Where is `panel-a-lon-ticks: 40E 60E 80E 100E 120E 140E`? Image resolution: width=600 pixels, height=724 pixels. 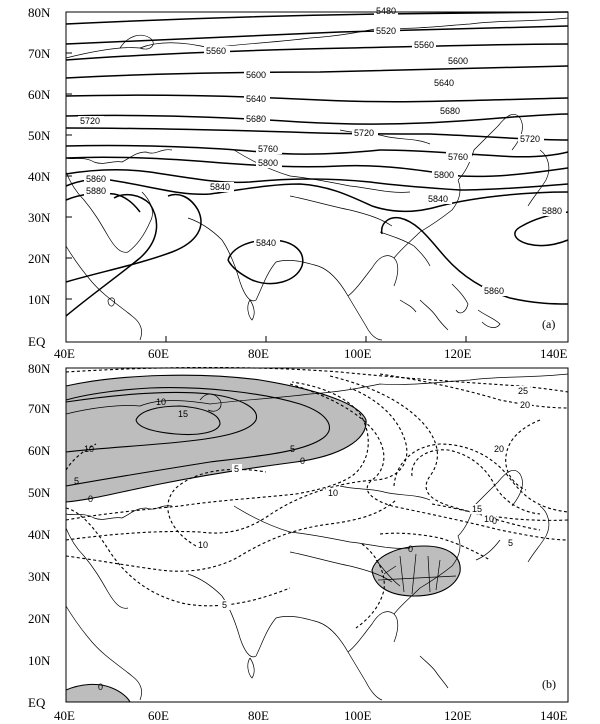
panel-a-lon-ticks: 40E 60E 80E 100E 120E 140E is located at coordinates (311, 348).